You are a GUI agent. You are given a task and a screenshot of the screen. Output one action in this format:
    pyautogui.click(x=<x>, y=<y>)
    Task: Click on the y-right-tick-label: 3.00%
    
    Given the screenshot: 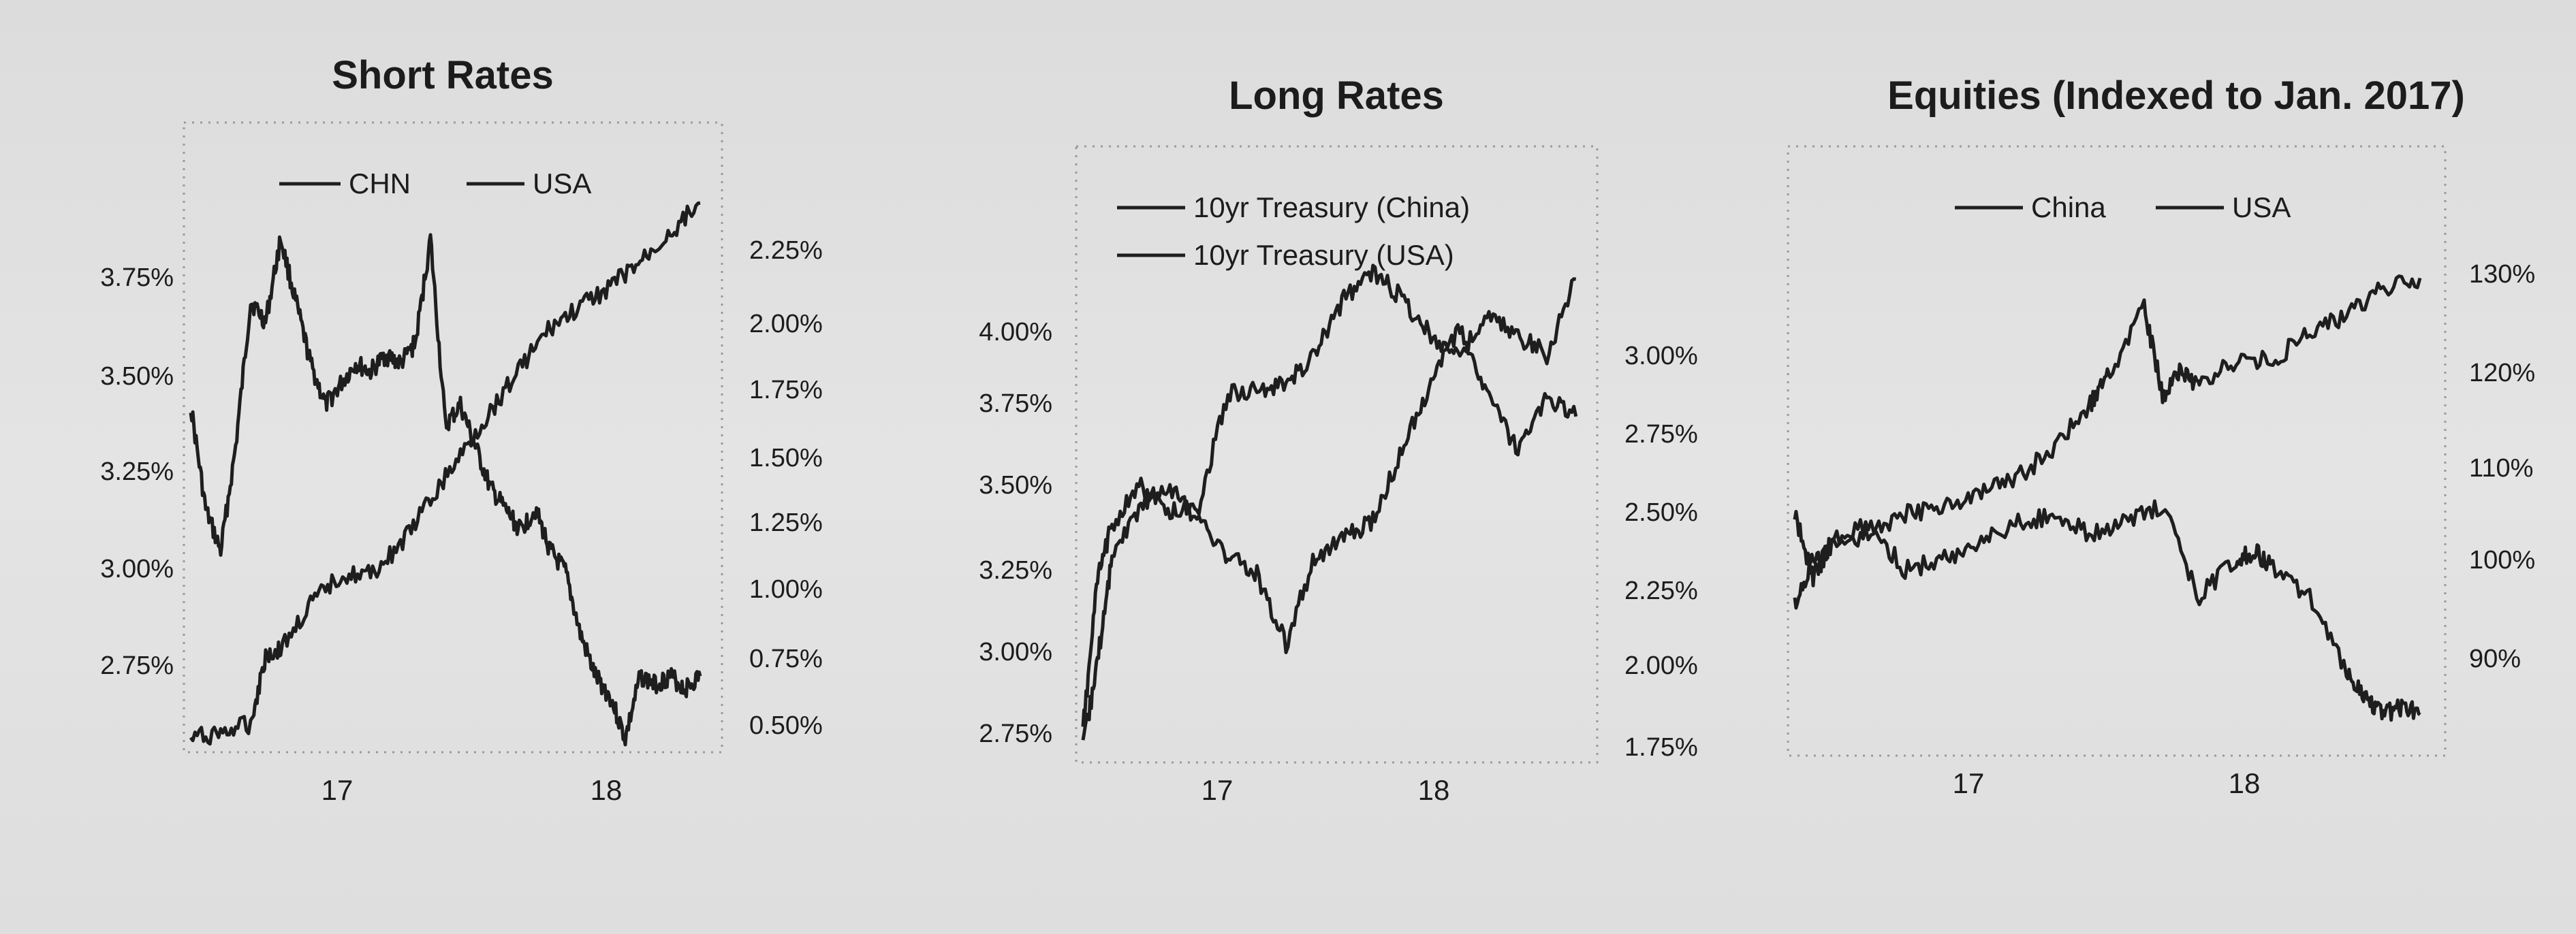 What is the action you would take?
    pyautogui.click(x=1661, y=356)
    